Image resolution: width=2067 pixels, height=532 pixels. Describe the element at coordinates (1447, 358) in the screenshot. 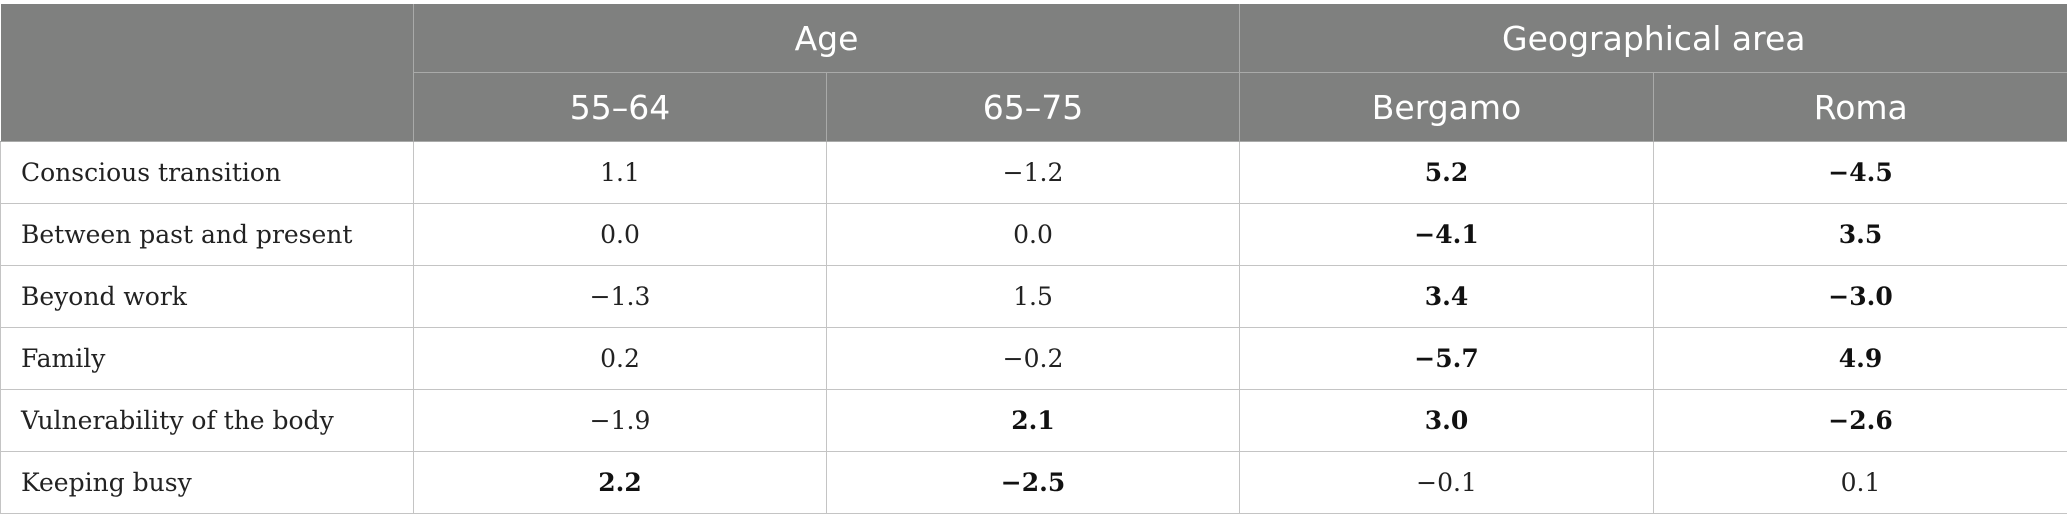

I see `table-cell: −5.7` at that location.